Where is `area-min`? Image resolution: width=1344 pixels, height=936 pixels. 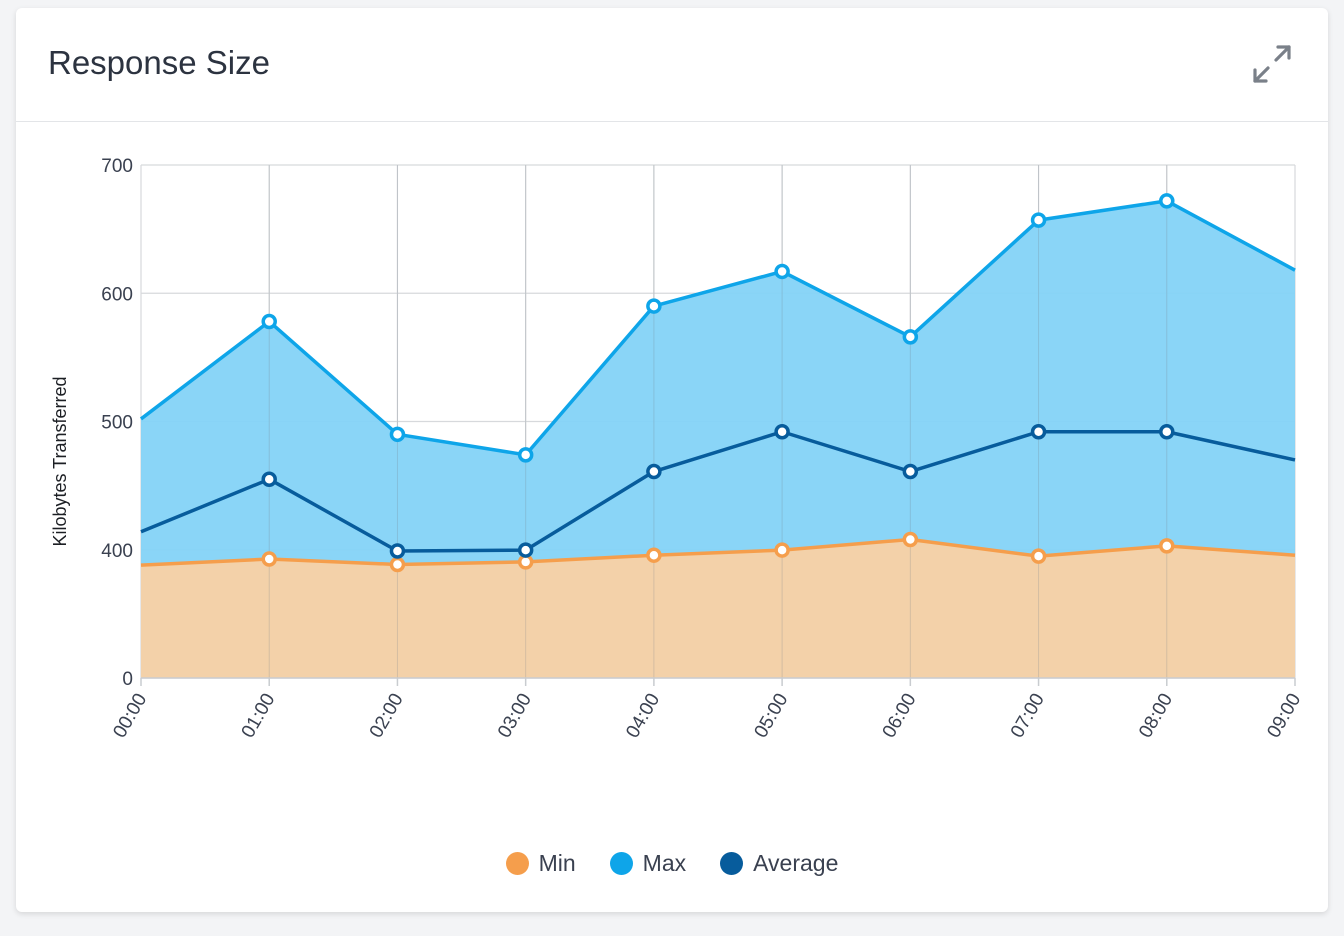
area-min is located at coordinates (718, 608).